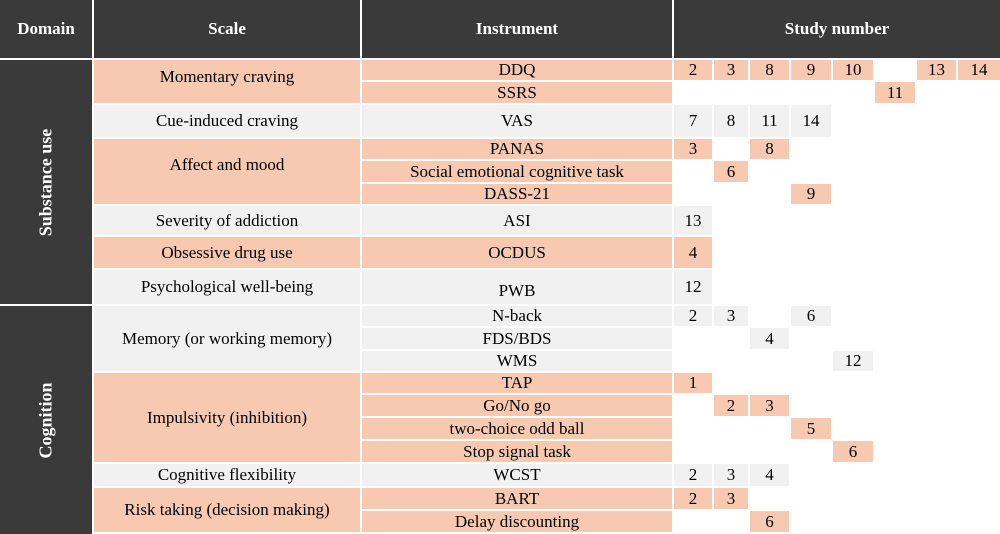  What do you see at coordinates (46, 29) in the screenshot?
I see `header-domain: Domain` at bounding box center [46, 29].